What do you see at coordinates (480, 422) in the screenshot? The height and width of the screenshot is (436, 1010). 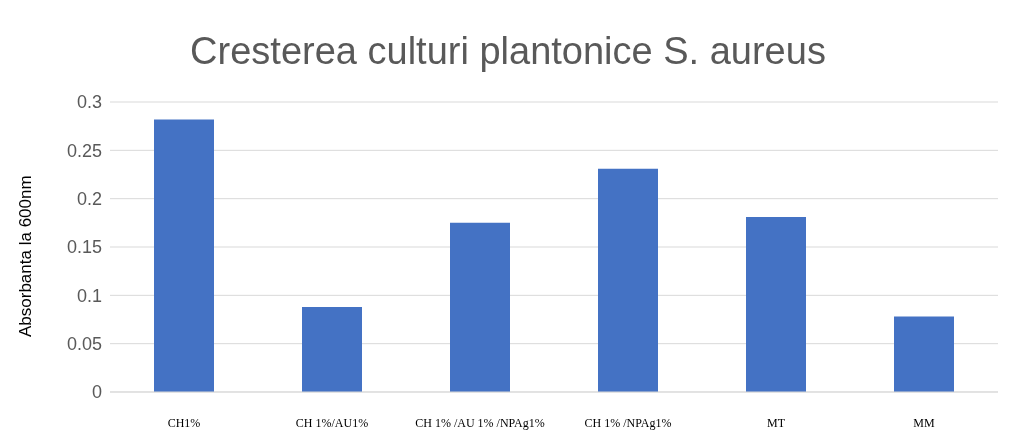 I see `x-tick-label: CH 1% /AU 1% /NPAg1%` at bounding box center [480, 422].